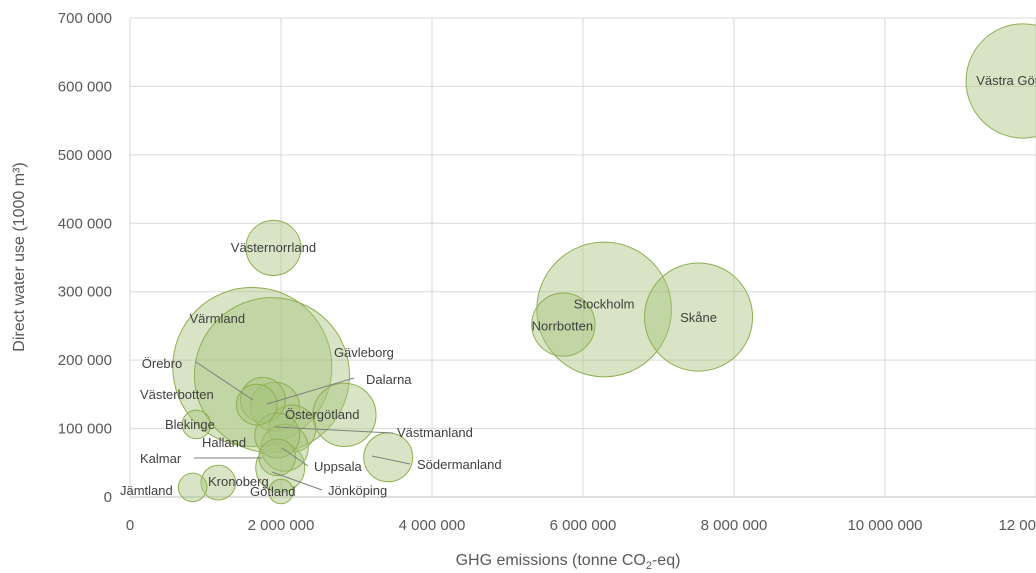 The width and height of the screenshot is (1036, 573). What do you see at coordinates (389, 379) in the screenshot?
I see `data-label: Dalarna` at bounding box center [389, 379].